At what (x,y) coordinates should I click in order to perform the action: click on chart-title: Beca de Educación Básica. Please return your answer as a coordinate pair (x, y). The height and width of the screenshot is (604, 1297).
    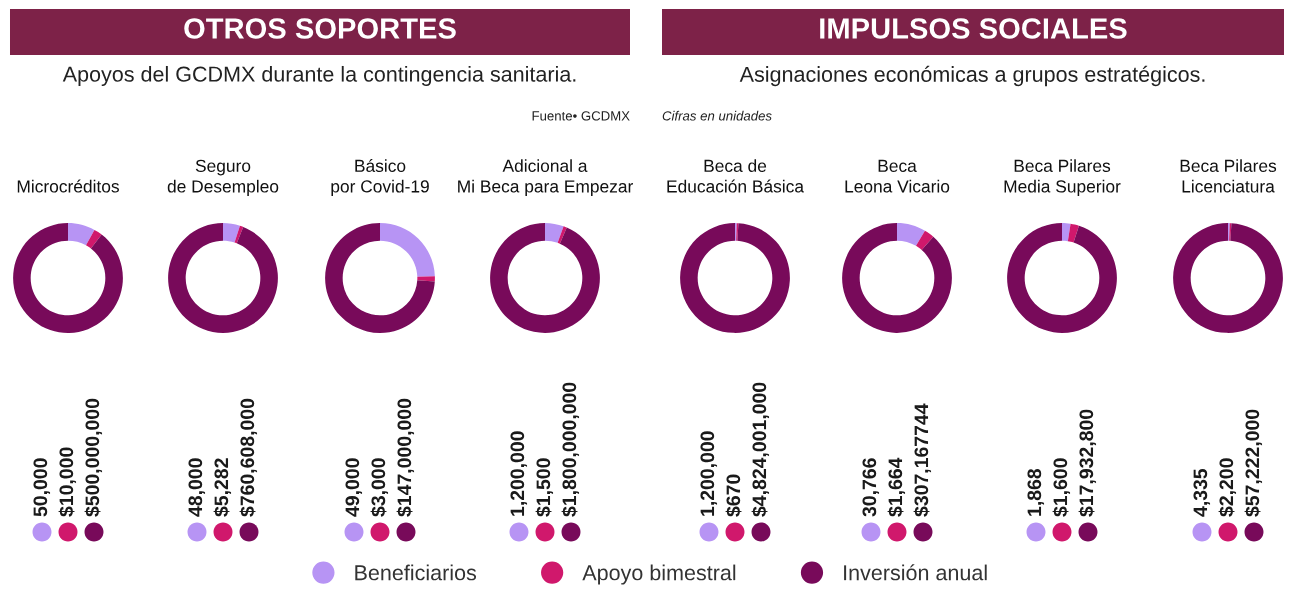
    Looking at the image, I should click on (736, 176).